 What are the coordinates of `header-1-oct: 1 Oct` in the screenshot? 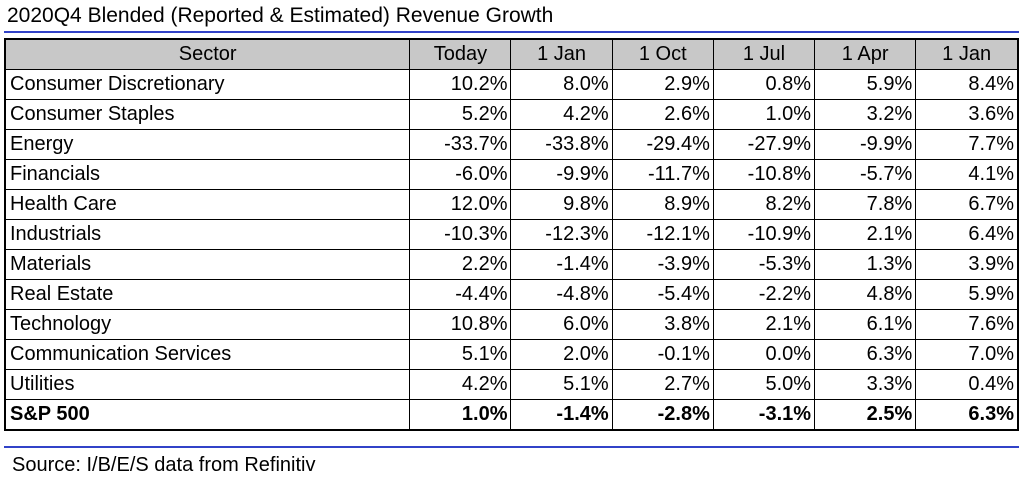 It's located at (662, 54).